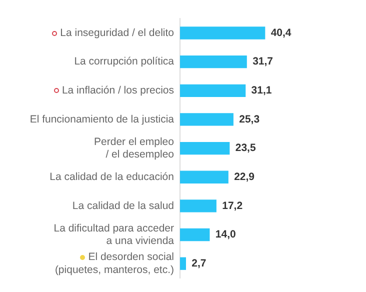  What do you see at coordinates (123, 206) in the screenshot?
I see `y-tick-label: La calidad de la salud` at bounding box center [123, 206].